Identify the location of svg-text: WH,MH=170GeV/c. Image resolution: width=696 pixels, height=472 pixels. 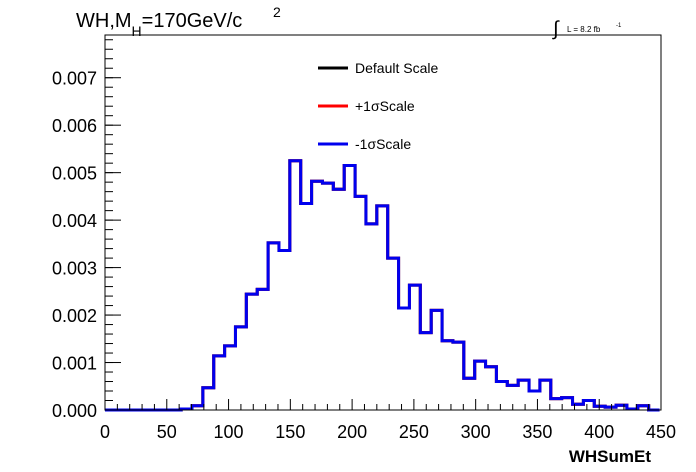
(159, 24).